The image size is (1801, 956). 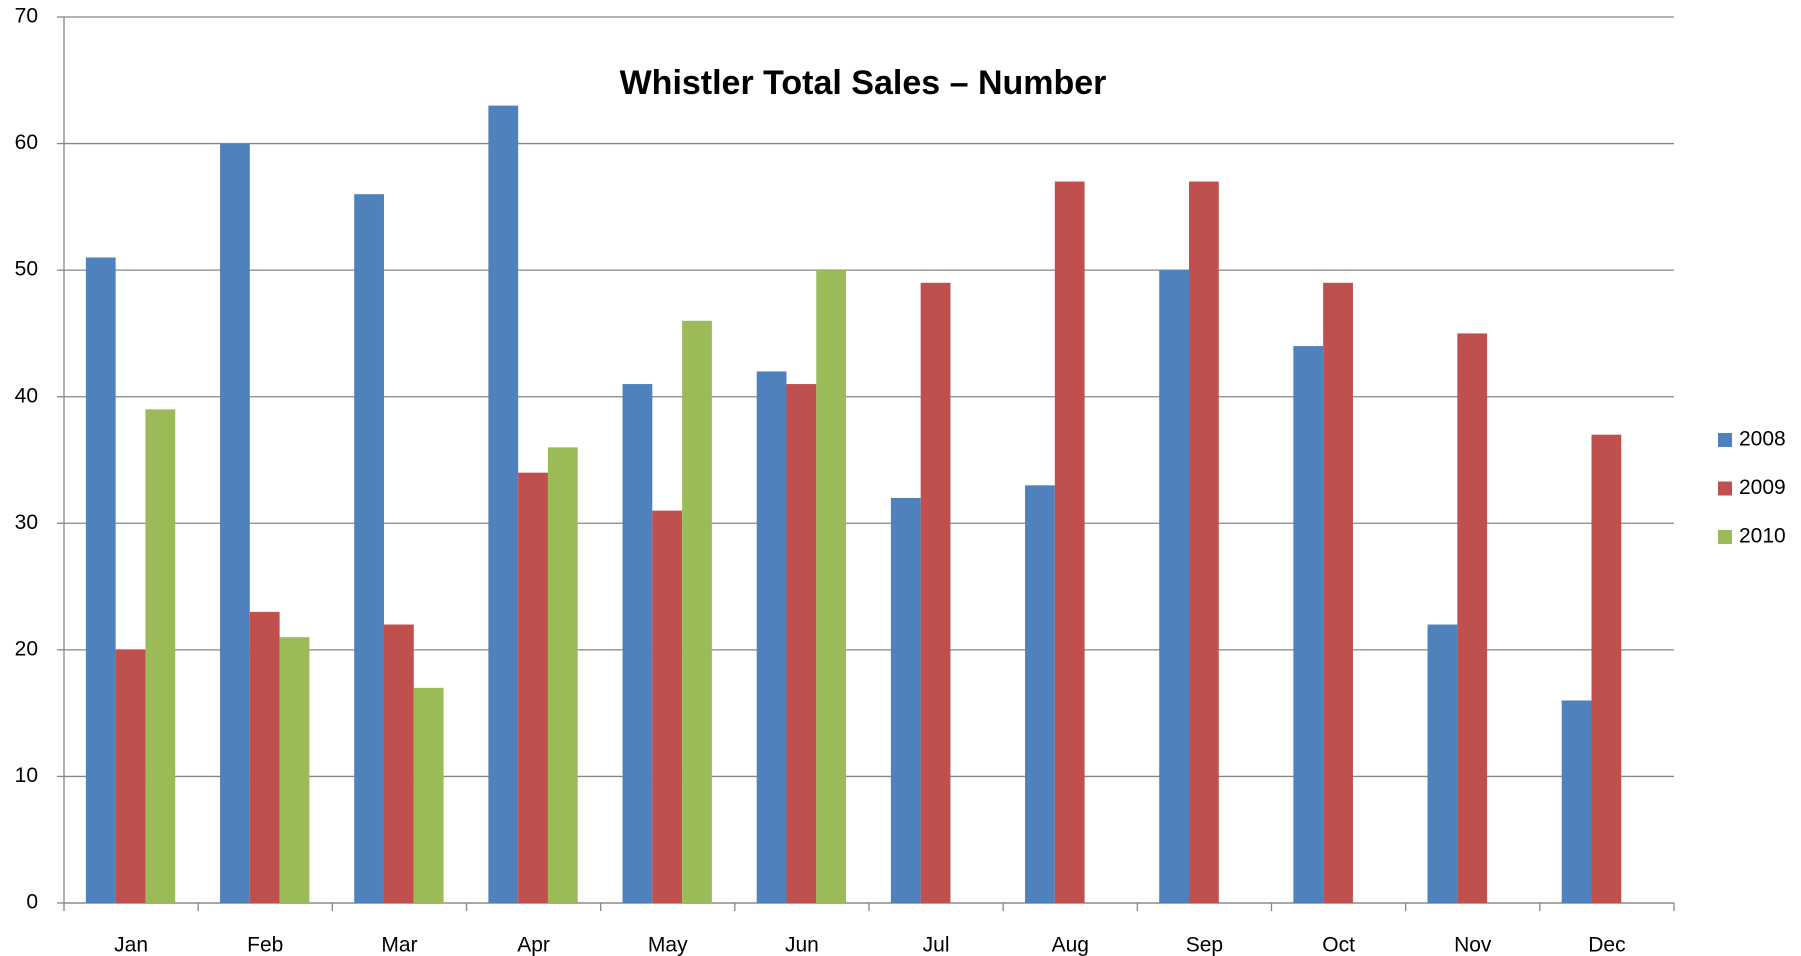 What do you see at coordinates (26, 395) in the screenshot?
I see `y-tick-label: 40` at bounding box center [26, 395].